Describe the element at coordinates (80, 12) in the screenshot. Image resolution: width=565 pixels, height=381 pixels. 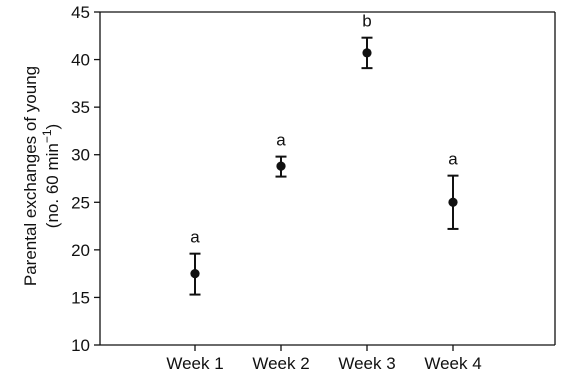
I see `y-tick-label: 45` at that location.